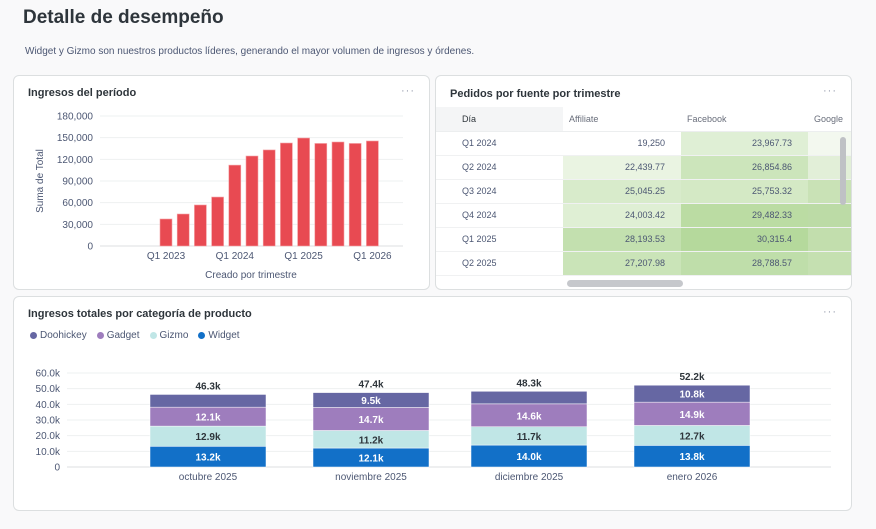 The height and width of the screenshot is (529, 876). Describe the element at coordinates (77, 203) in the screenshot. I see `y-tick-label: 60,000` at that location.